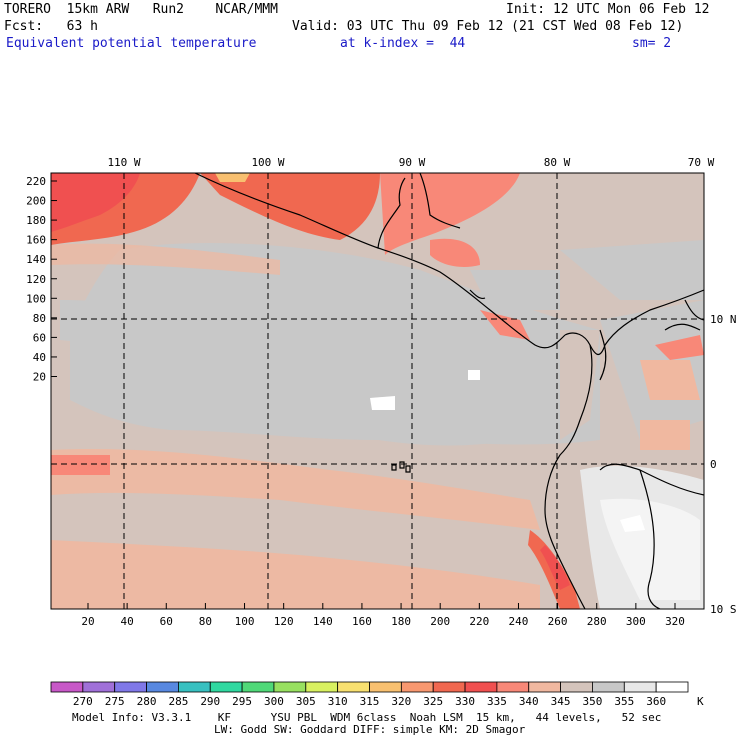 The height and width of the screenshot is (740, 740). I want to click on y-tick-label: 20, so click(39, 377).